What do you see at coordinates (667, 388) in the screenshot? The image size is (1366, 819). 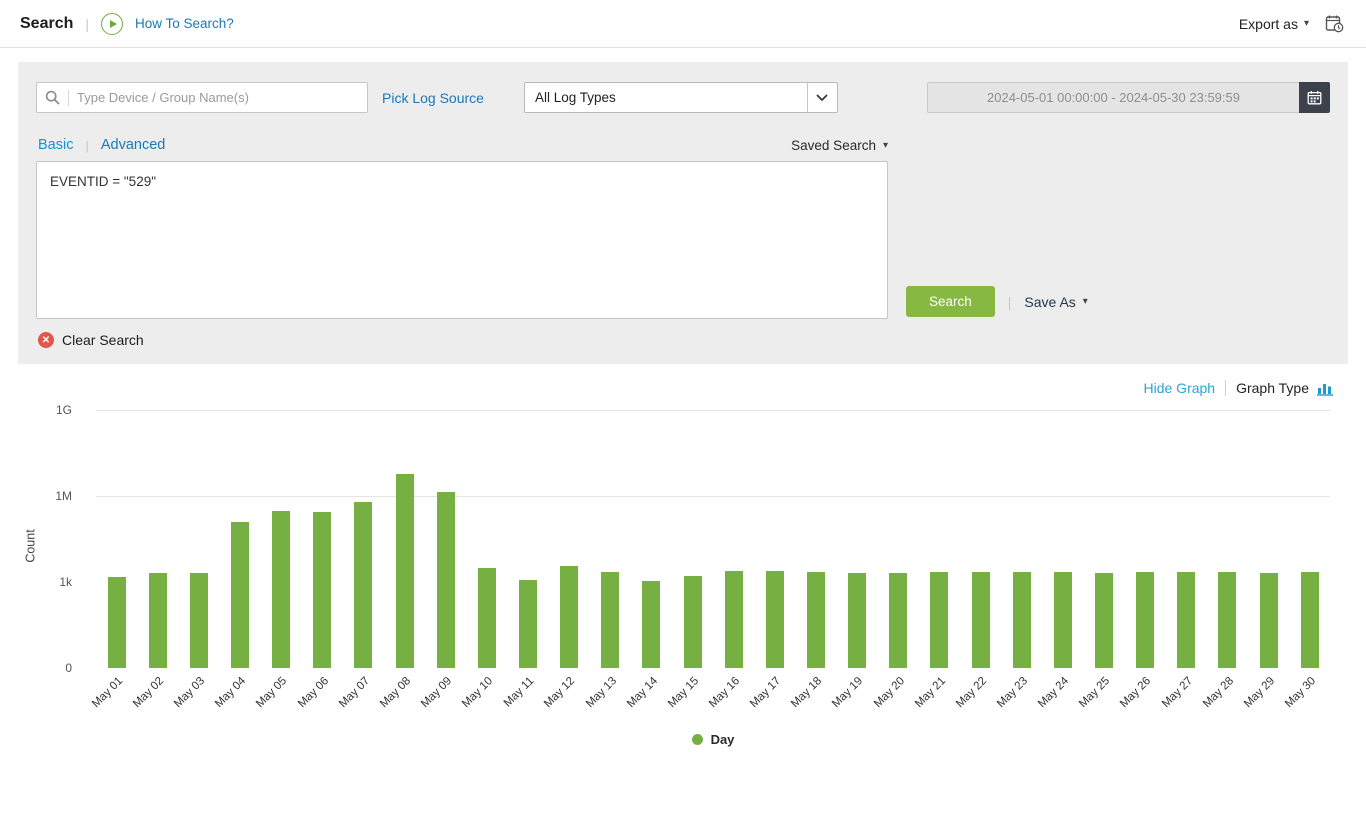 I see `graph-controls: Hide Graph Graph Type` at bounding box center [667, 388].